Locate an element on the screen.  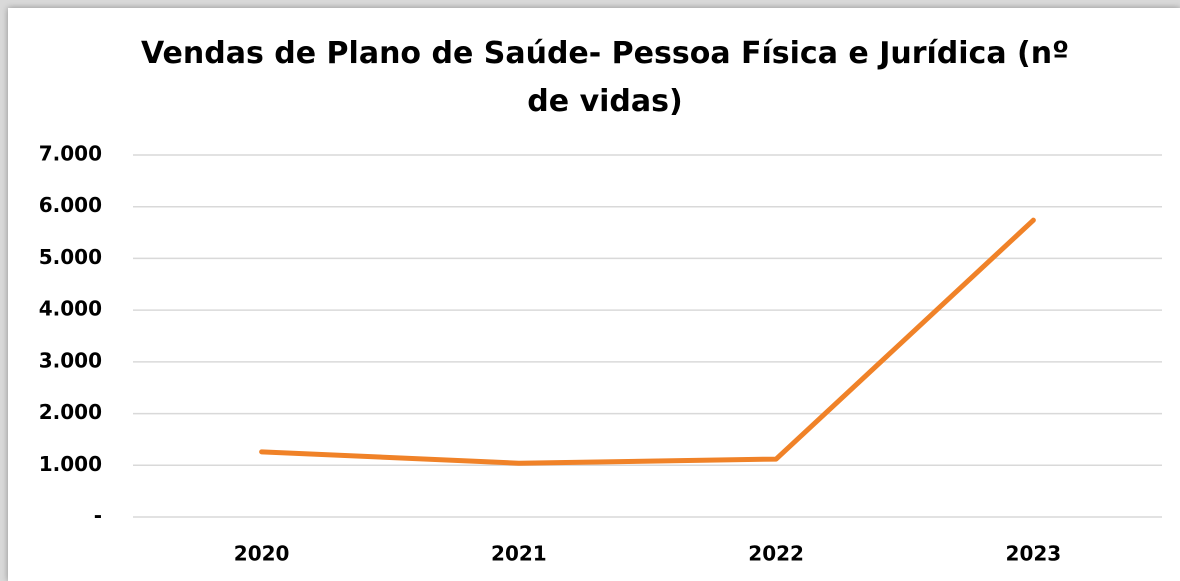
y-tick-label: 3.000 is located at coordinates (70, 360).